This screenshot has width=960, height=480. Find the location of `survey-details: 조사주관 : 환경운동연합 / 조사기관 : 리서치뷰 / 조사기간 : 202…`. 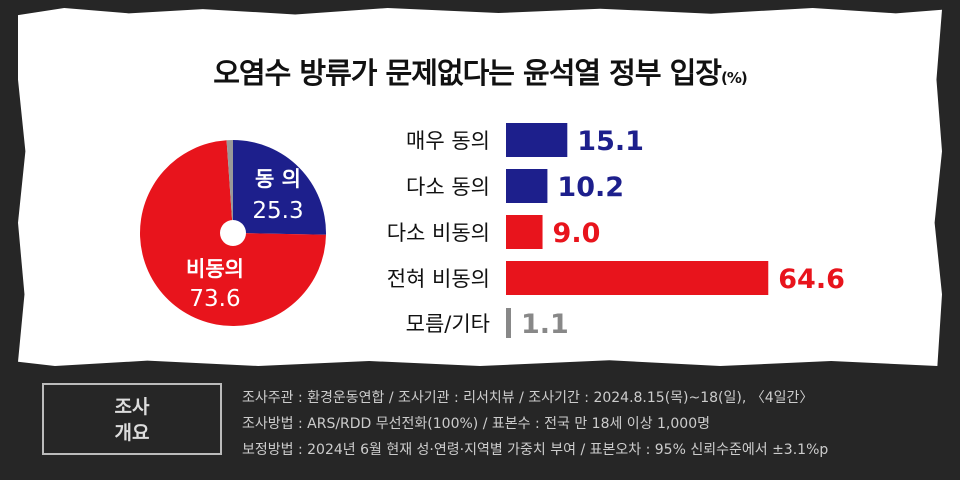

survey-details: 조사주관 : 환경운동연합 / 조사기관 : 리서치뷰 / 조사기간 : 202… is located at coordinates (535, 424).